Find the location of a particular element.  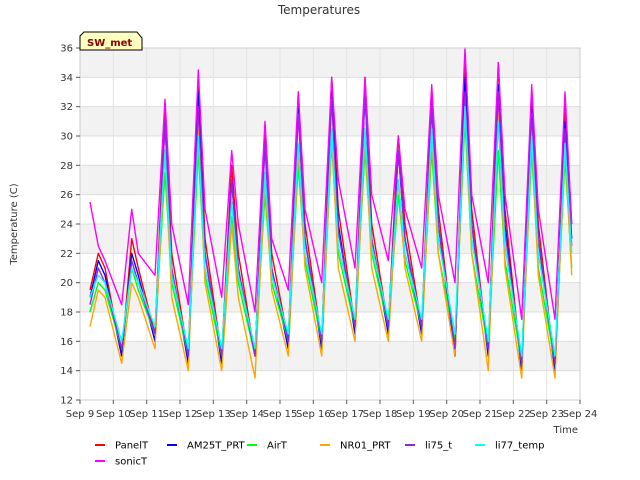

y-tick-label: 20 is located at coordinates (66, 283).